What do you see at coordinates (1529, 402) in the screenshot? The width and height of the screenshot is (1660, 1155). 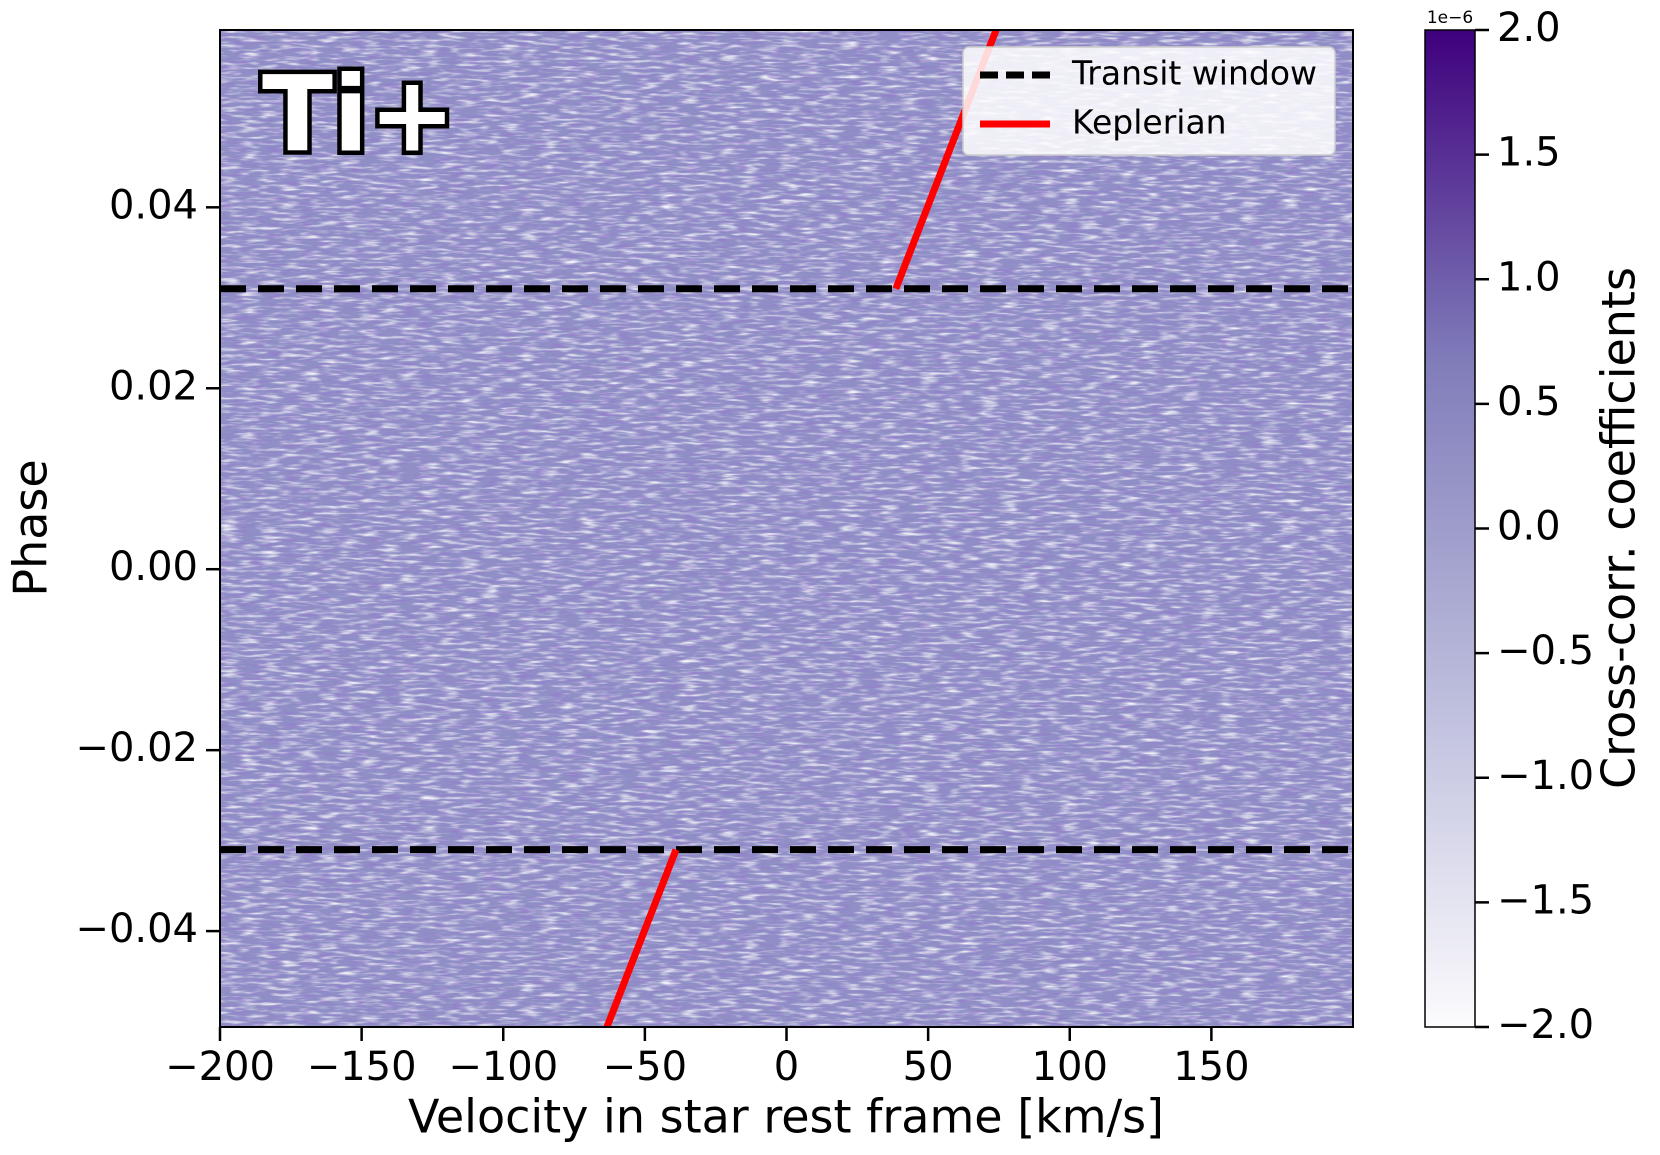 I see `colorbar-tick-label: 0.5` at bounding box center [1529, 402].